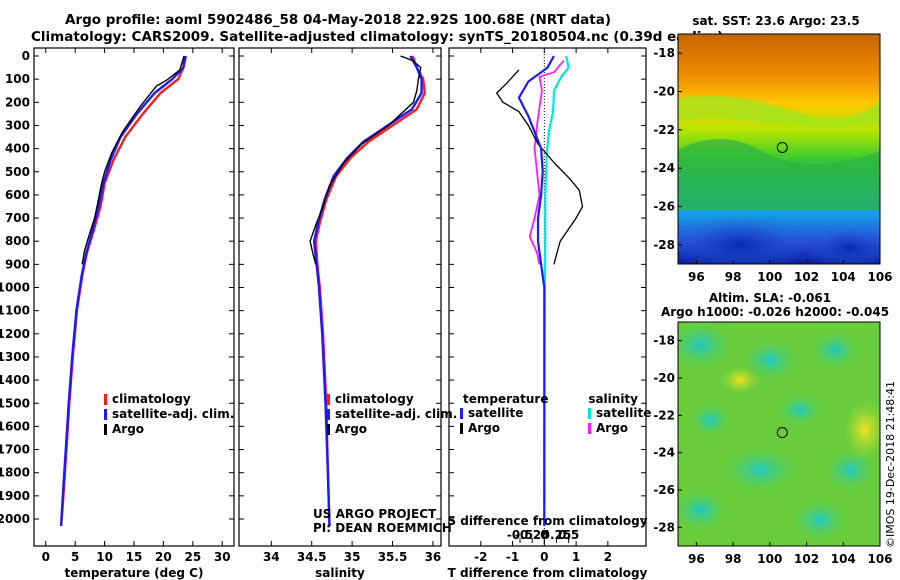  Describe the element at coordinates (612, 428) in the screenshot. I see `legend-s-label-1: Argo` at that location.